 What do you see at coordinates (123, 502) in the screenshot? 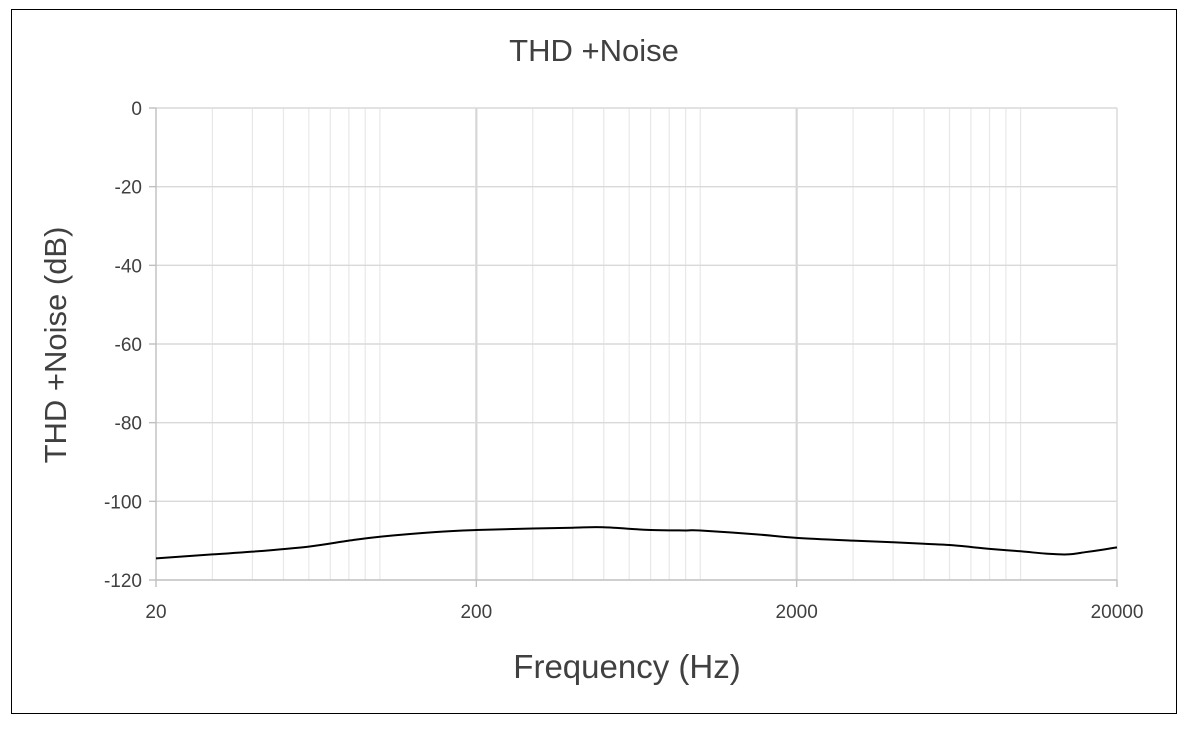
I see `y-tick-label: -100` at bounding box center [123, 502].